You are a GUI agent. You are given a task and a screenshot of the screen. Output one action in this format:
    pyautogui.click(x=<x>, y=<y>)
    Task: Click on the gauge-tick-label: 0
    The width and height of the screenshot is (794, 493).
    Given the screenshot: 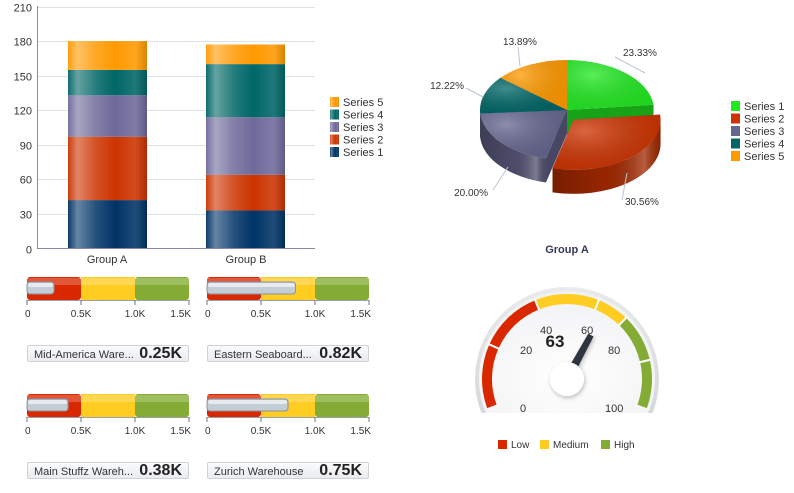 What is the action you would take?
    pyautogui.click(x=523, y=409)
    